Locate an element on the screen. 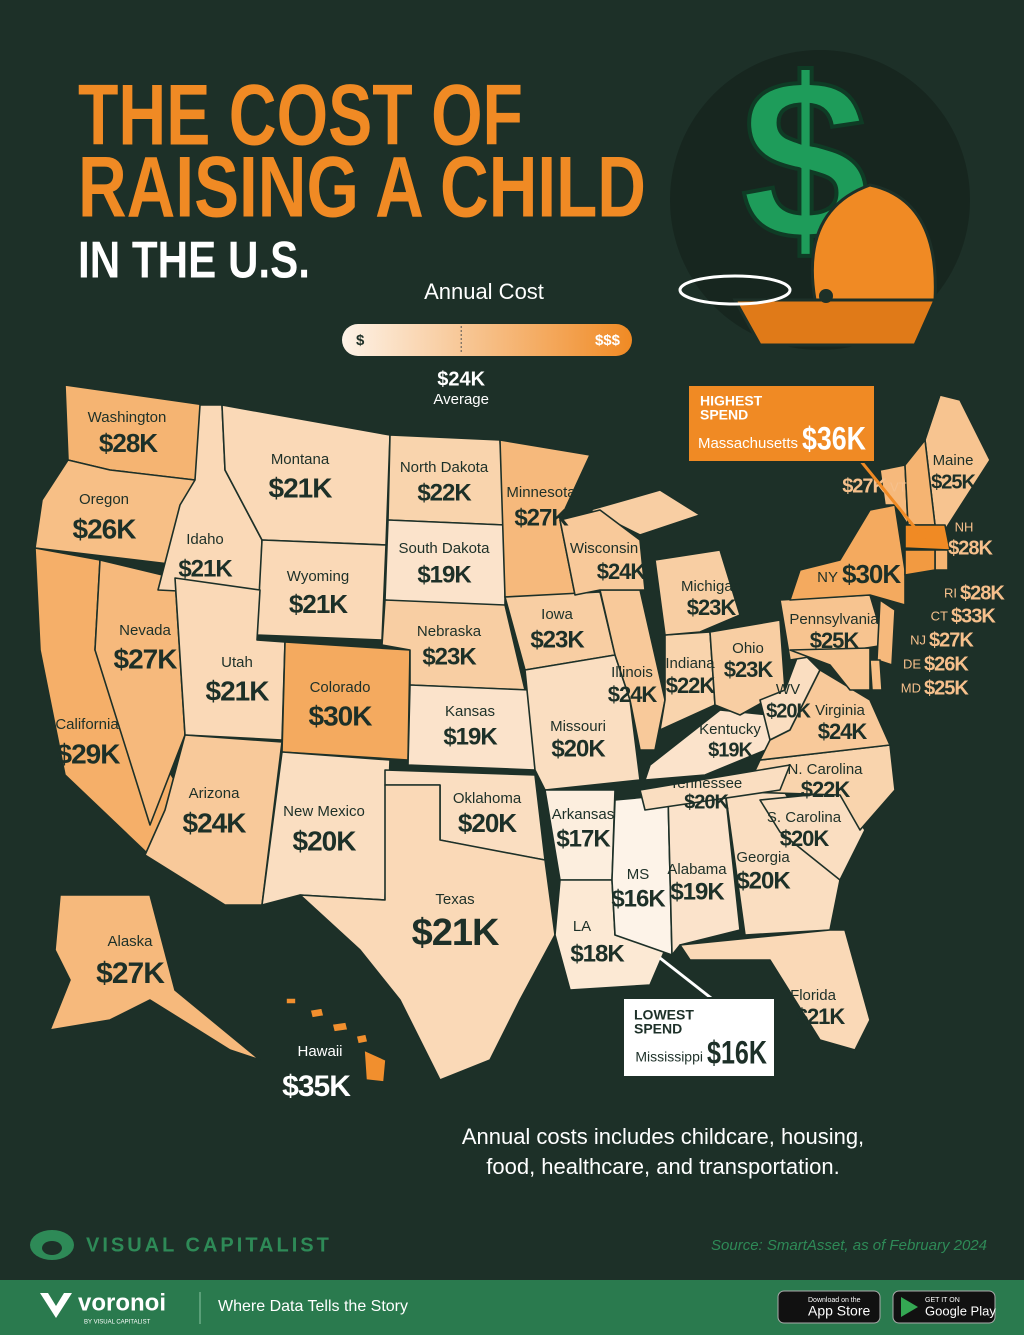  app-logo is located at coordinates (56, 1305).